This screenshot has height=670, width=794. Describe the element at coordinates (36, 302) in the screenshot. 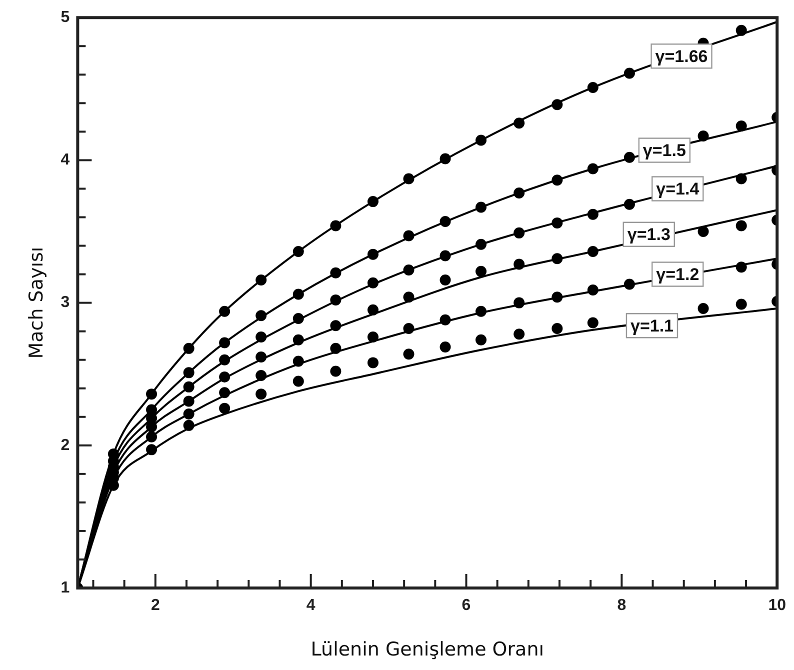

I see `y-axis-title: Mach Sayısı` at that location.